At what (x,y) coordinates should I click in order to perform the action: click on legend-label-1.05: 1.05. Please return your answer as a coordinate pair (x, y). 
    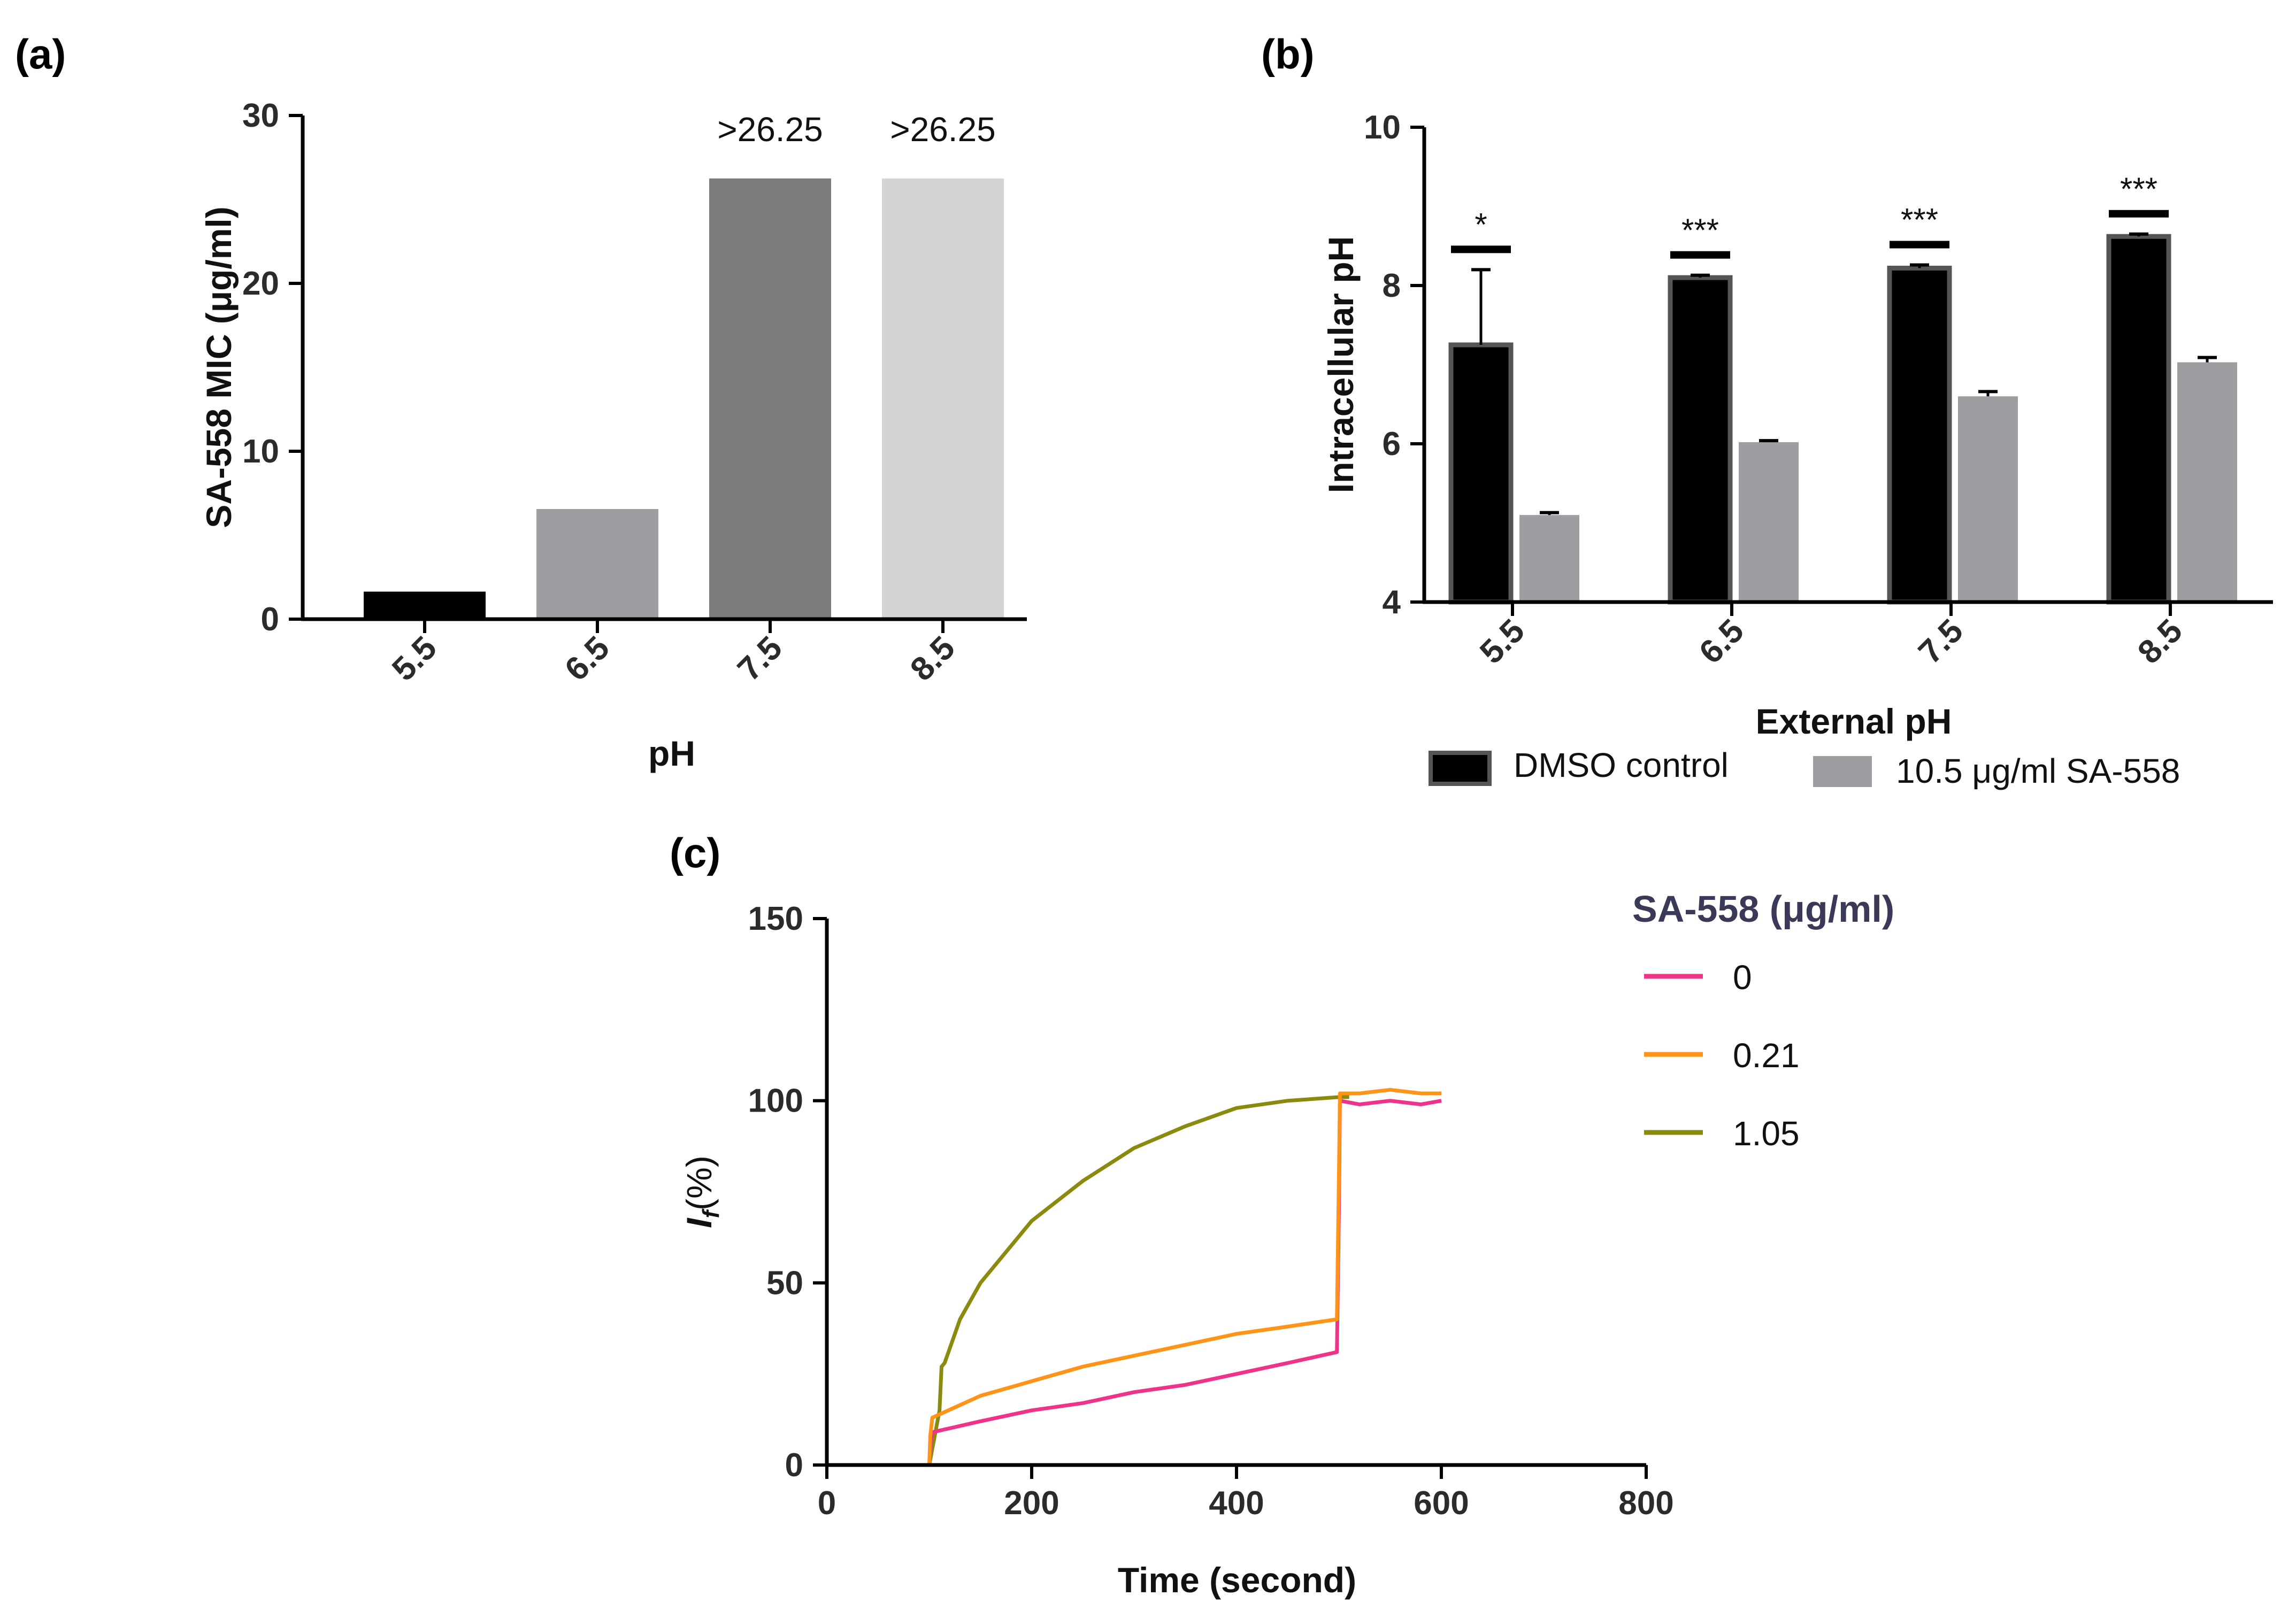
    Looking at the image, I should click on (1766, 1133).